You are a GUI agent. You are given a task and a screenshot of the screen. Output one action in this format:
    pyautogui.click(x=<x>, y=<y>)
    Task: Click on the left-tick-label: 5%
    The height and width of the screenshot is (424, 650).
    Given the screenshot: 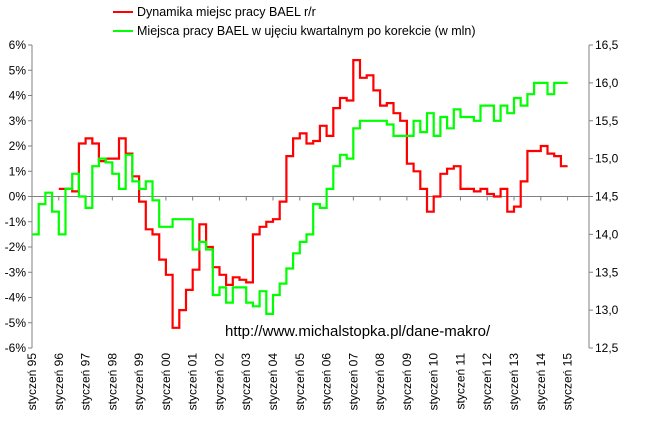 What is the action you would take?
    pyautogui.click(x=18, y=70)
    